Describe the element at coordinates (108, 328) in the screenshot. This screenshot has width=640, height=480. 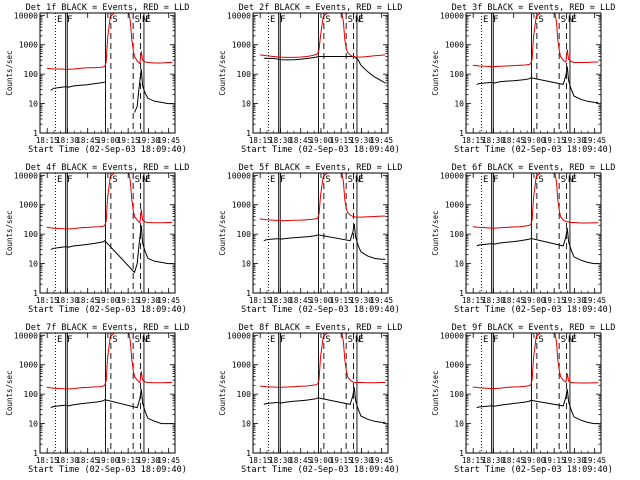
I see `panel-title: Det 7f BLACK = Events, RED = LLD` at that location.